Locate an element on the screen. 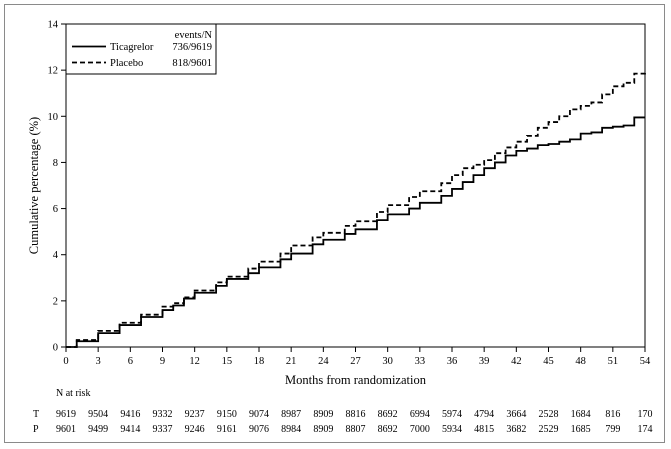 The width and height of the screenshot is (671, 449). legend-box is located at coordinates (141, 49).